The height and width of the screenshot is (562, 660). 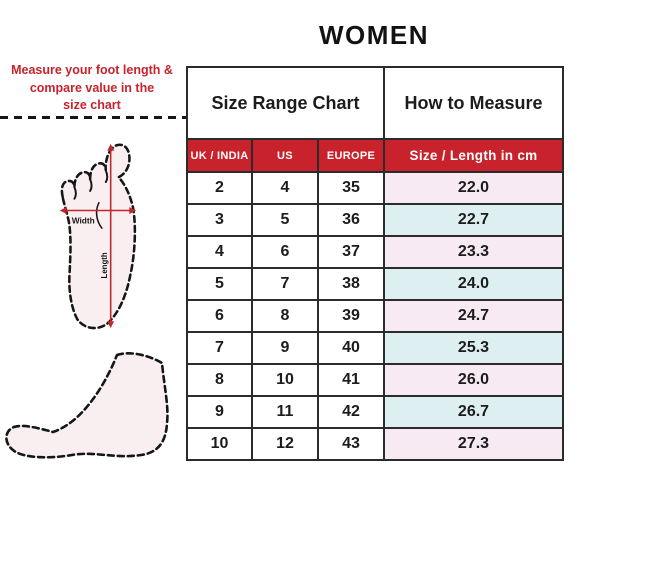 I want to click on instruction-line-3: size chart, so click(x=92, y=105).